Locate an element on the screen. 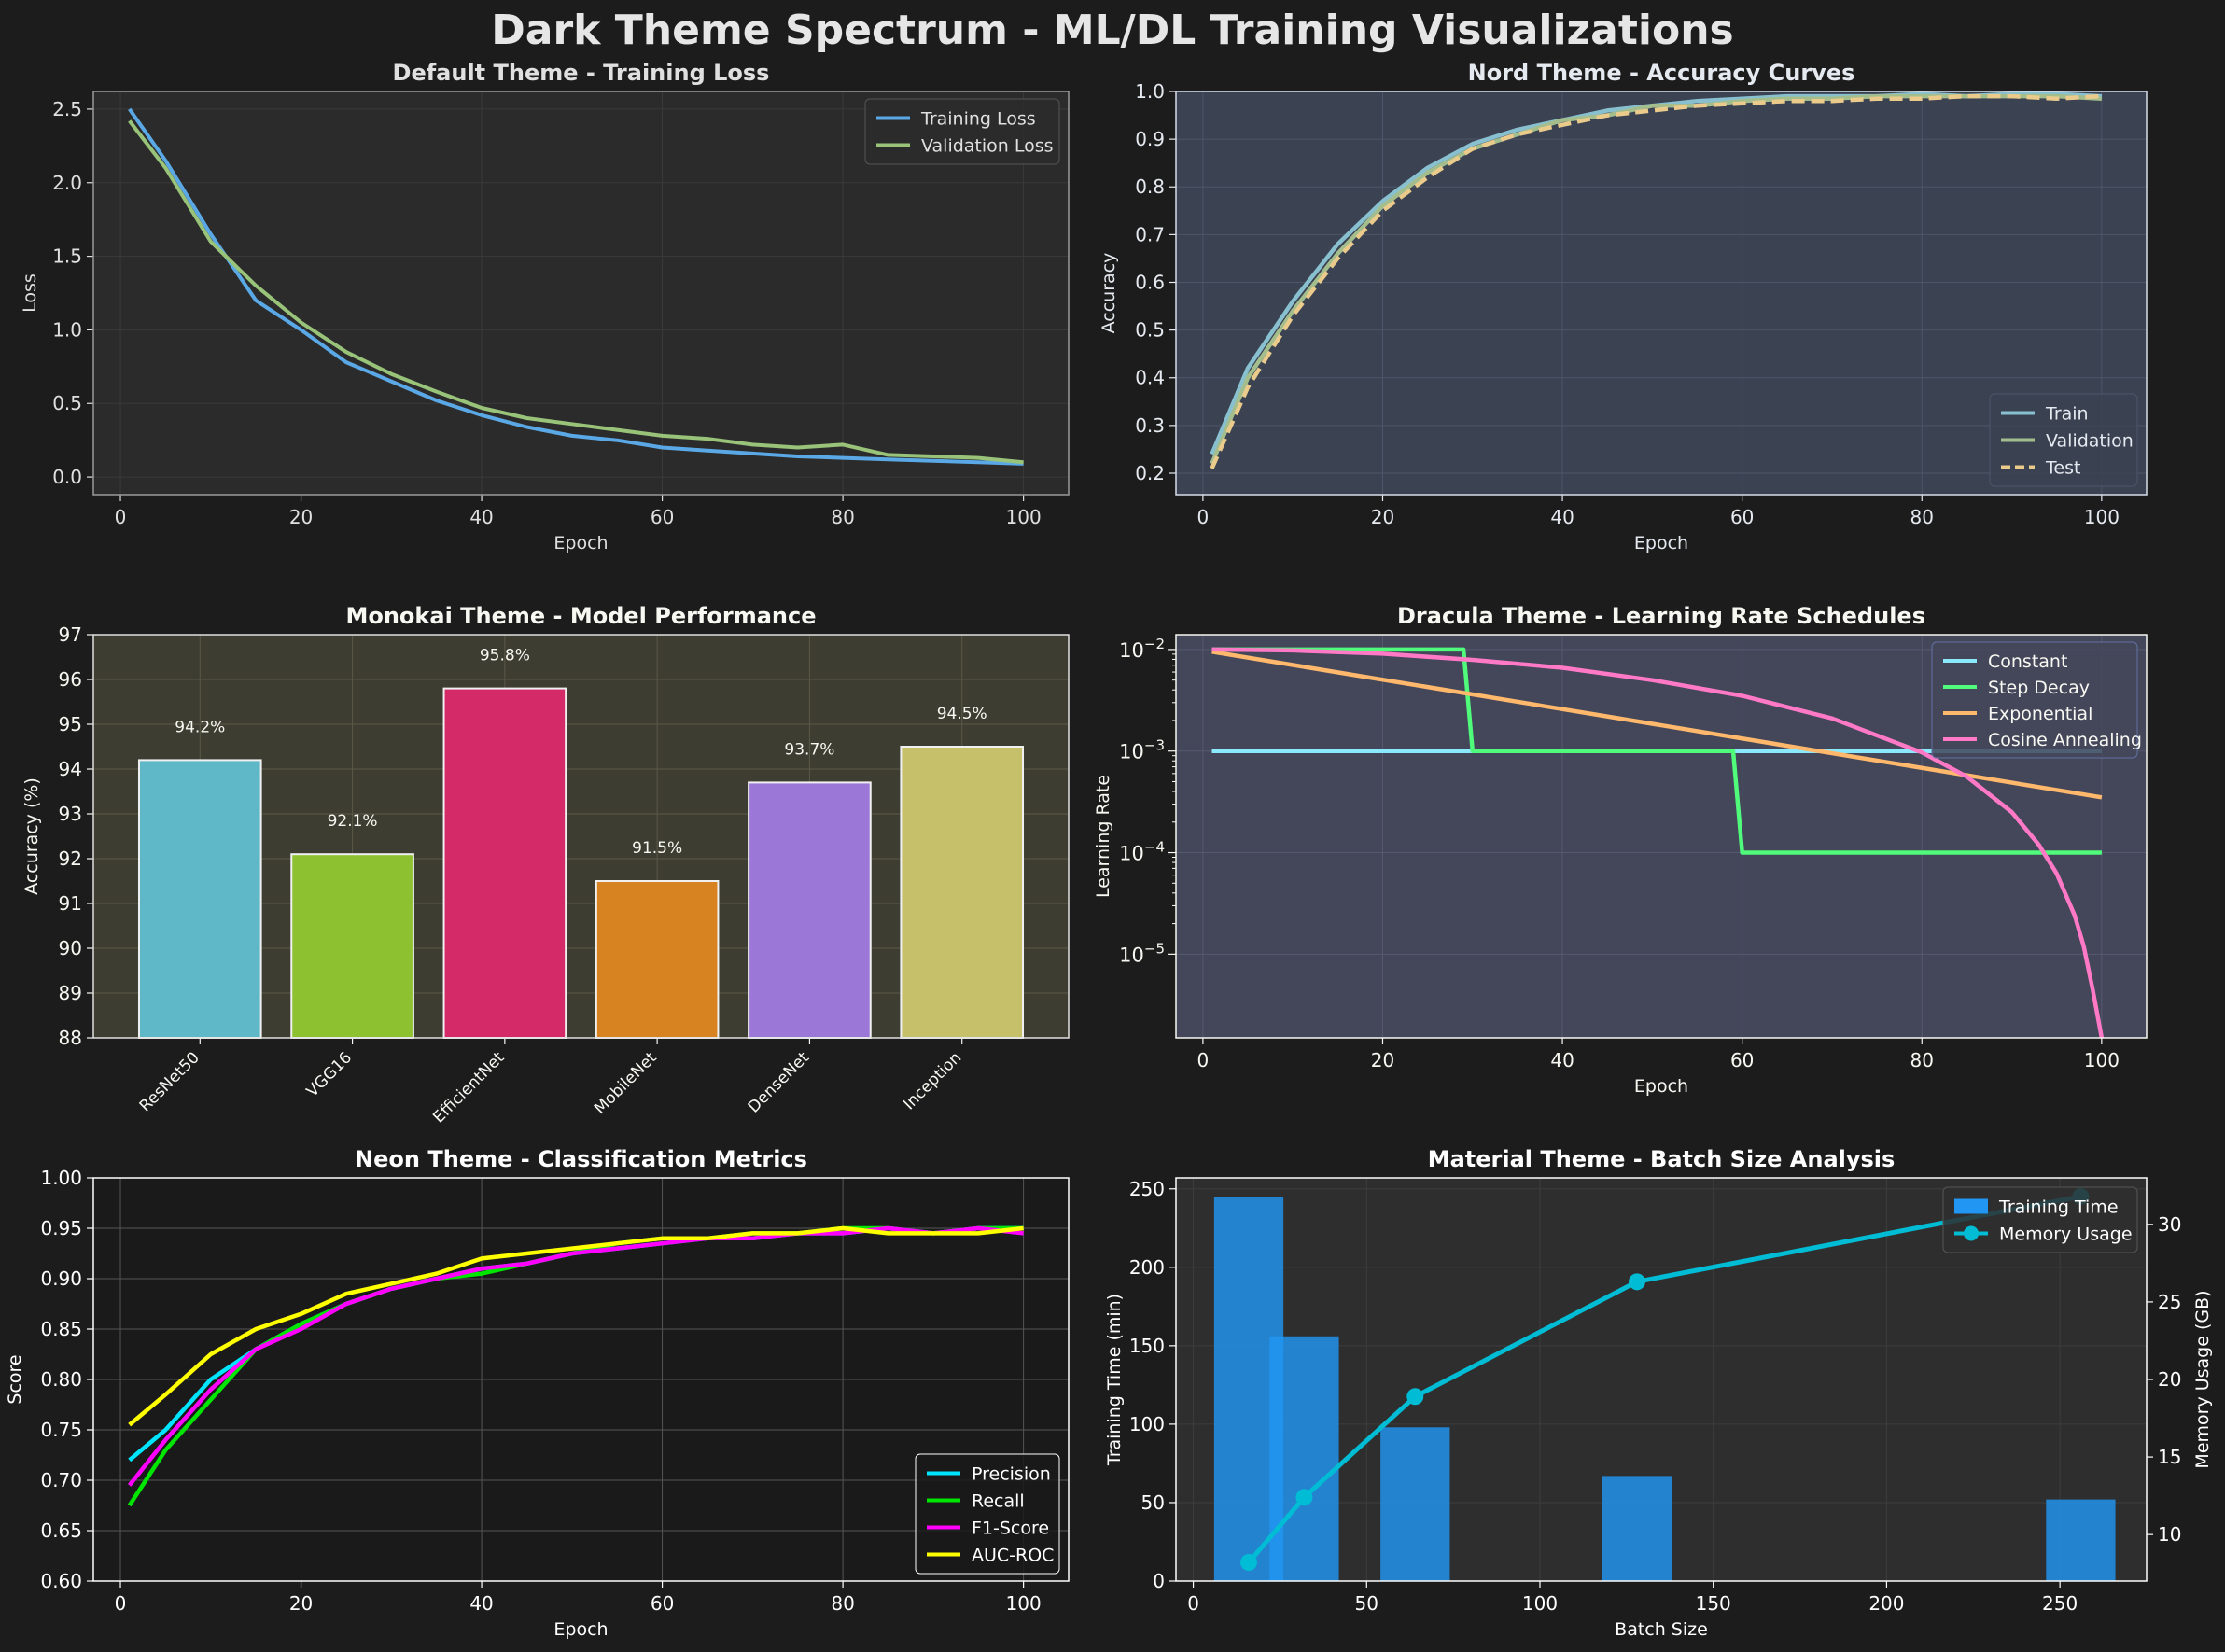  bar-value-label: 95.8% is located at coordinates (505, 656).